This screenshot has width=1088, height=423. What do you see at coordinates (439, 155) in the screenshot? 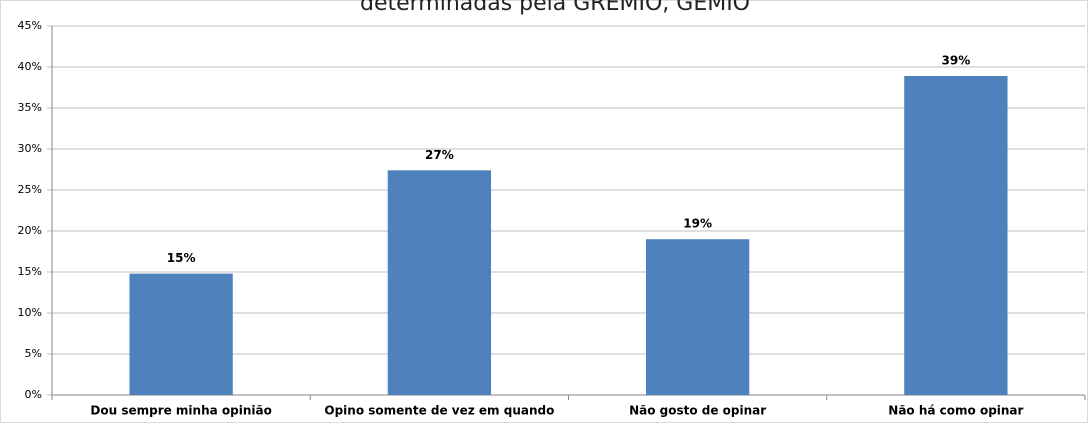
I see `data-label: 27%` at bounding box center [439, 155].